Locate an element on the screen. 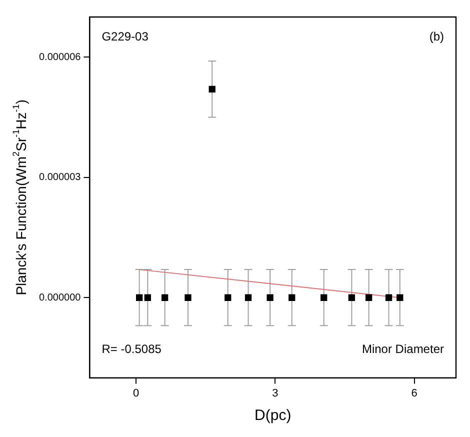 The image size is (470, 437). x-axis-title: D(pc) is located at coordinates (273, 415).